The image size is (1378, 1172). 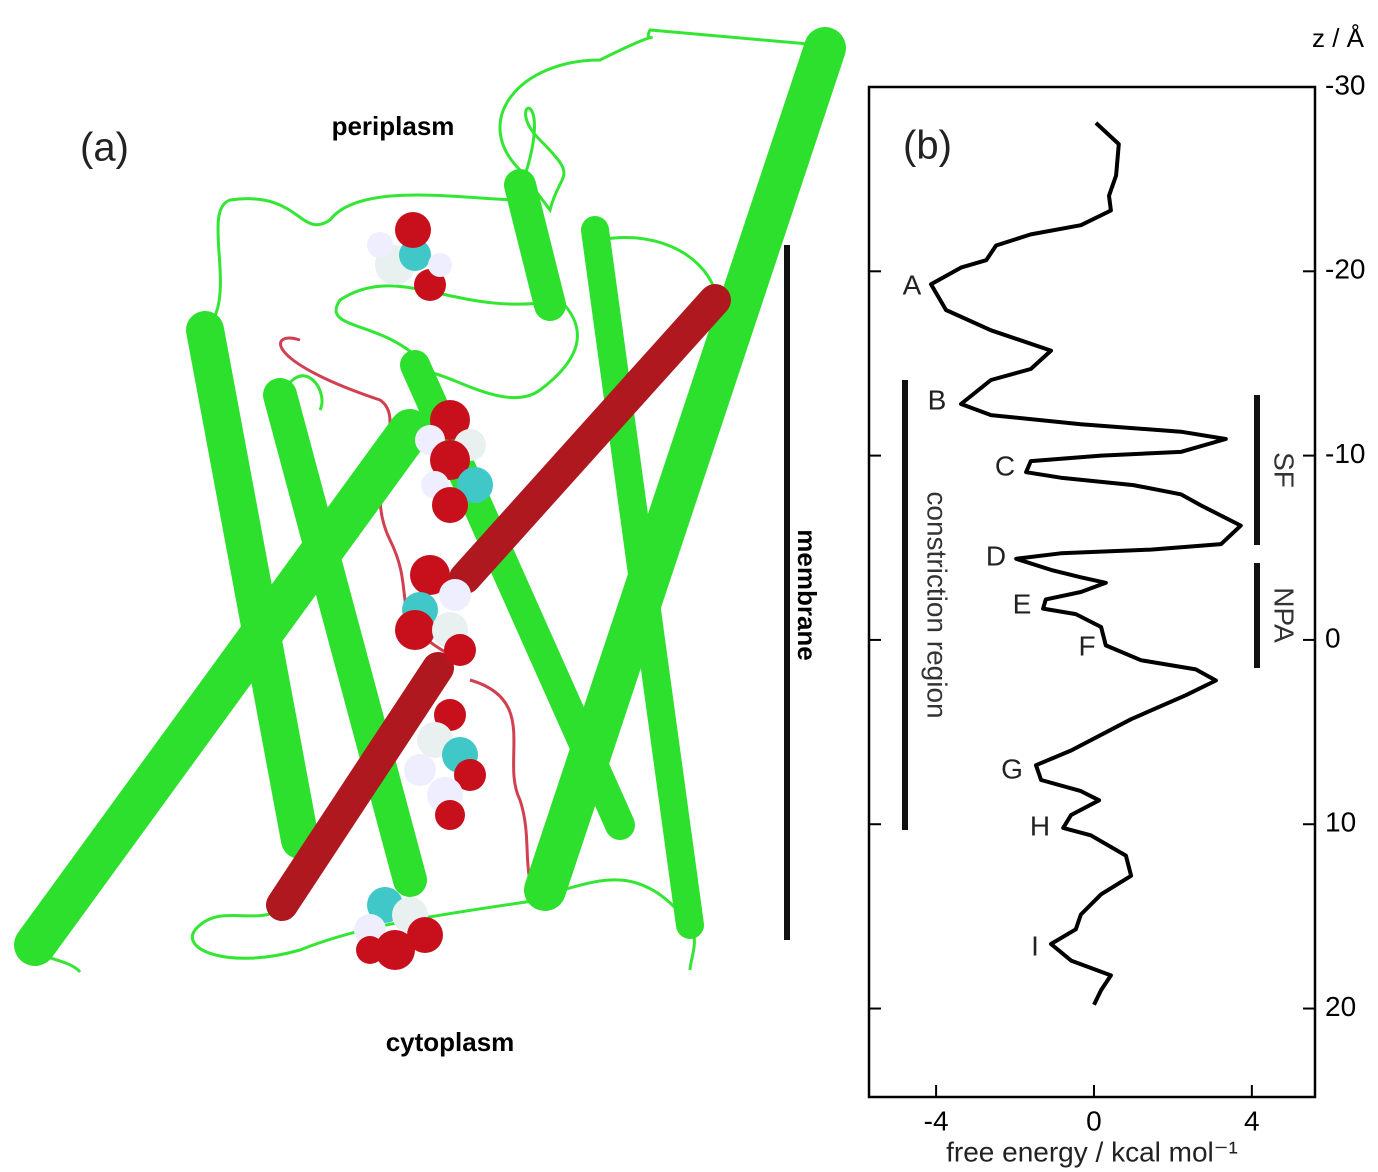 I want to click on x-tick-label: -4, so click(x=936, y=1120).